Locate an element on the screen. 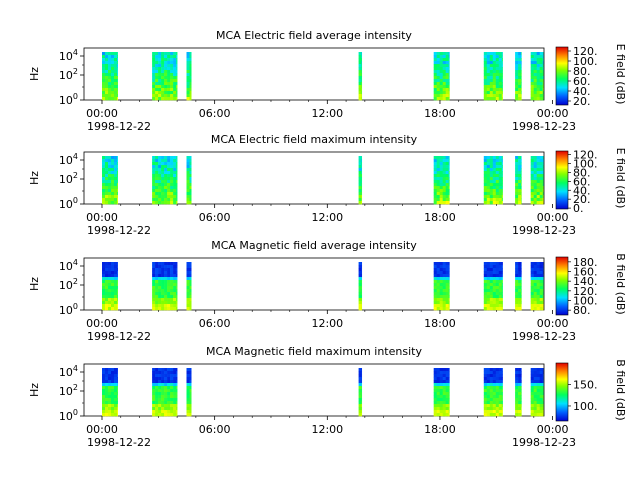 The height and width of the screenshot is (480, 640). data-block is located at coordinates (165, 180).